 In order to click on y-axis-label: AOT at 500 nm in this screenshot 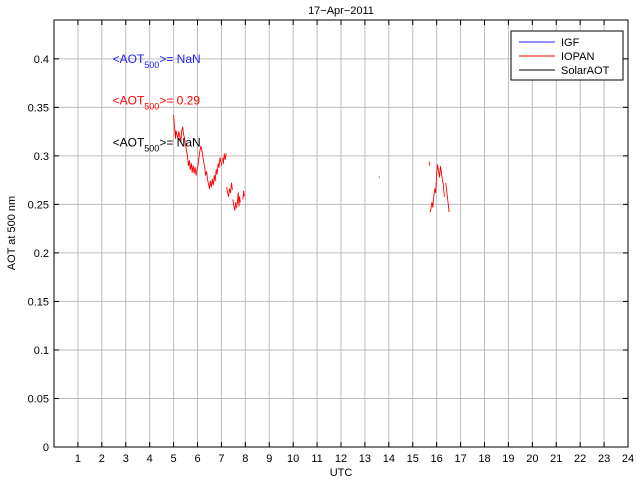, I will do `click(12, 233)`.